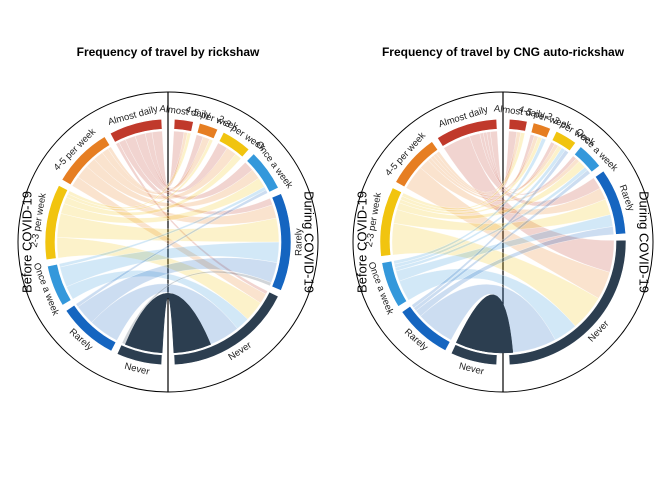 This screenshot has width=672, height=480. What do you see at coordinates (299, 242) in the screenshot?
I see `during-segment-label: Rarely` at bounding box center [299, 242].